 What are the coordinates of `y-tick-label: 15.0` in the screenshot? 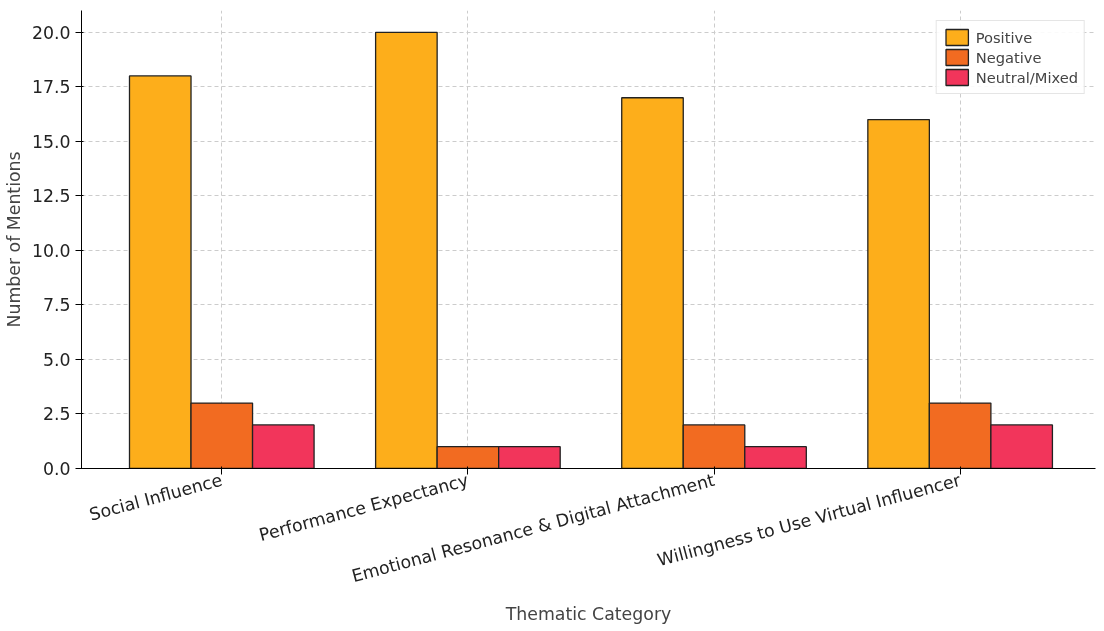 It's located at (51, 141).